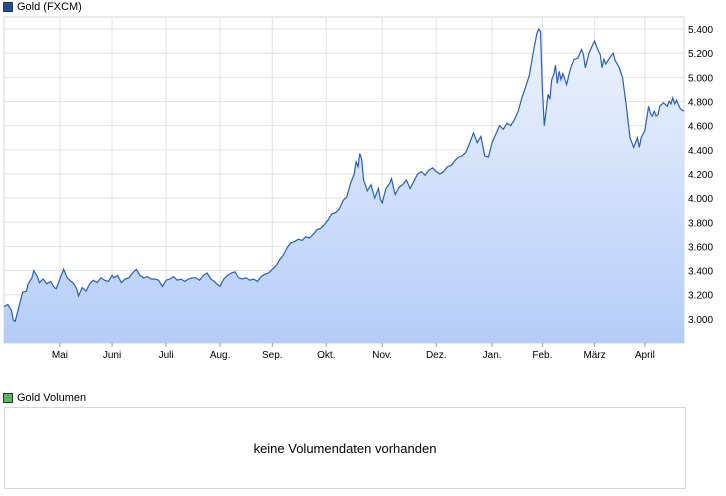 The height and width of the screenshot is (496, 726). Describe the element at coordinates (700, 223) in the screenshot. I see `y-tick-label: 3.800` at that location.